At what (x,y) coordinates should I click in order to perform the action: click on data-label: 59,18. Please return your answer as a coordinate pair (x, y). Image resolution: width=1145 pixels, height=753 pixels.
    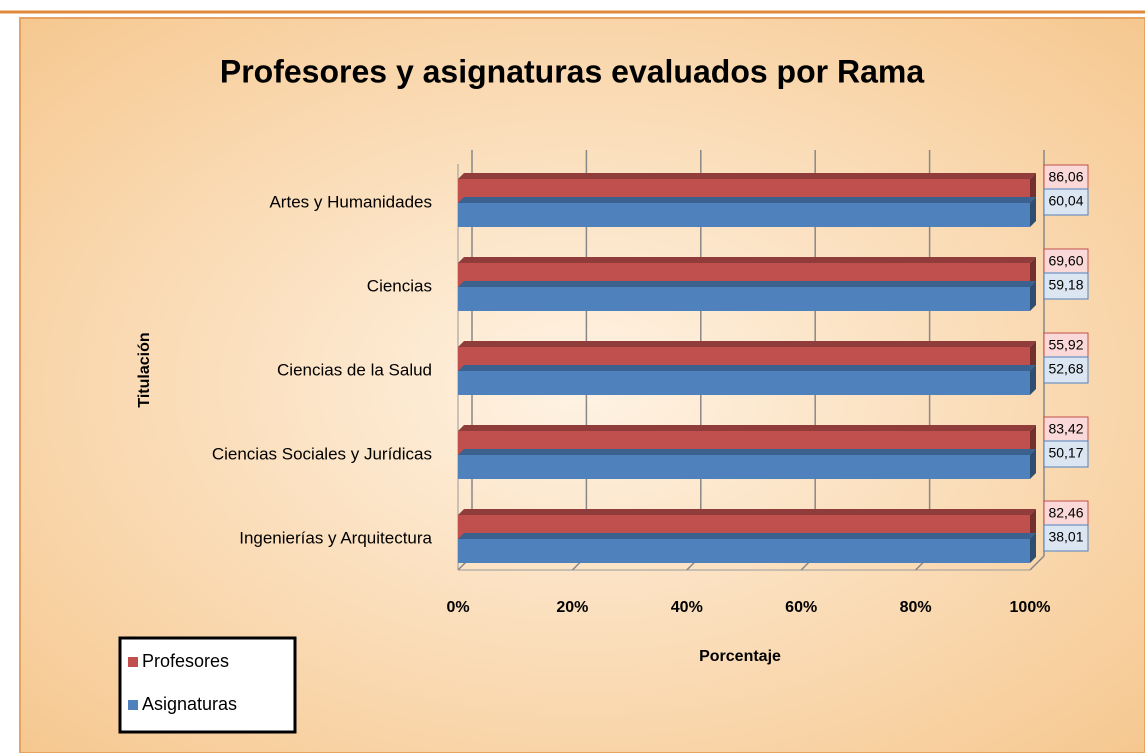
    Looking at the image, I should click on (1065, 285).